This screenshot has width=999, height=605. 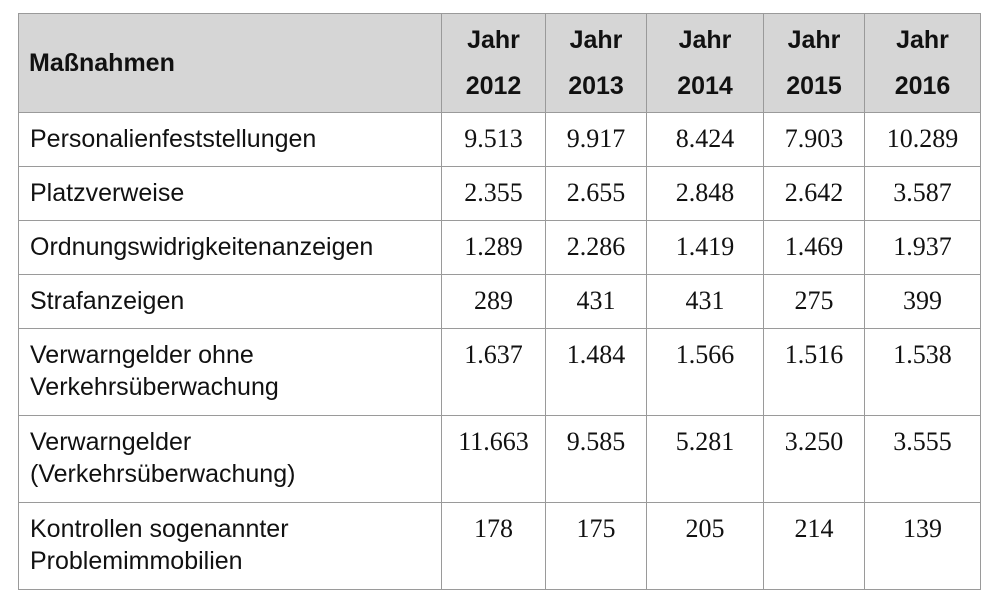 What do you see at coordinates (705, 139) in the screenshot?
I see `table-cell: 8.424` at bounding box center [705, 139].